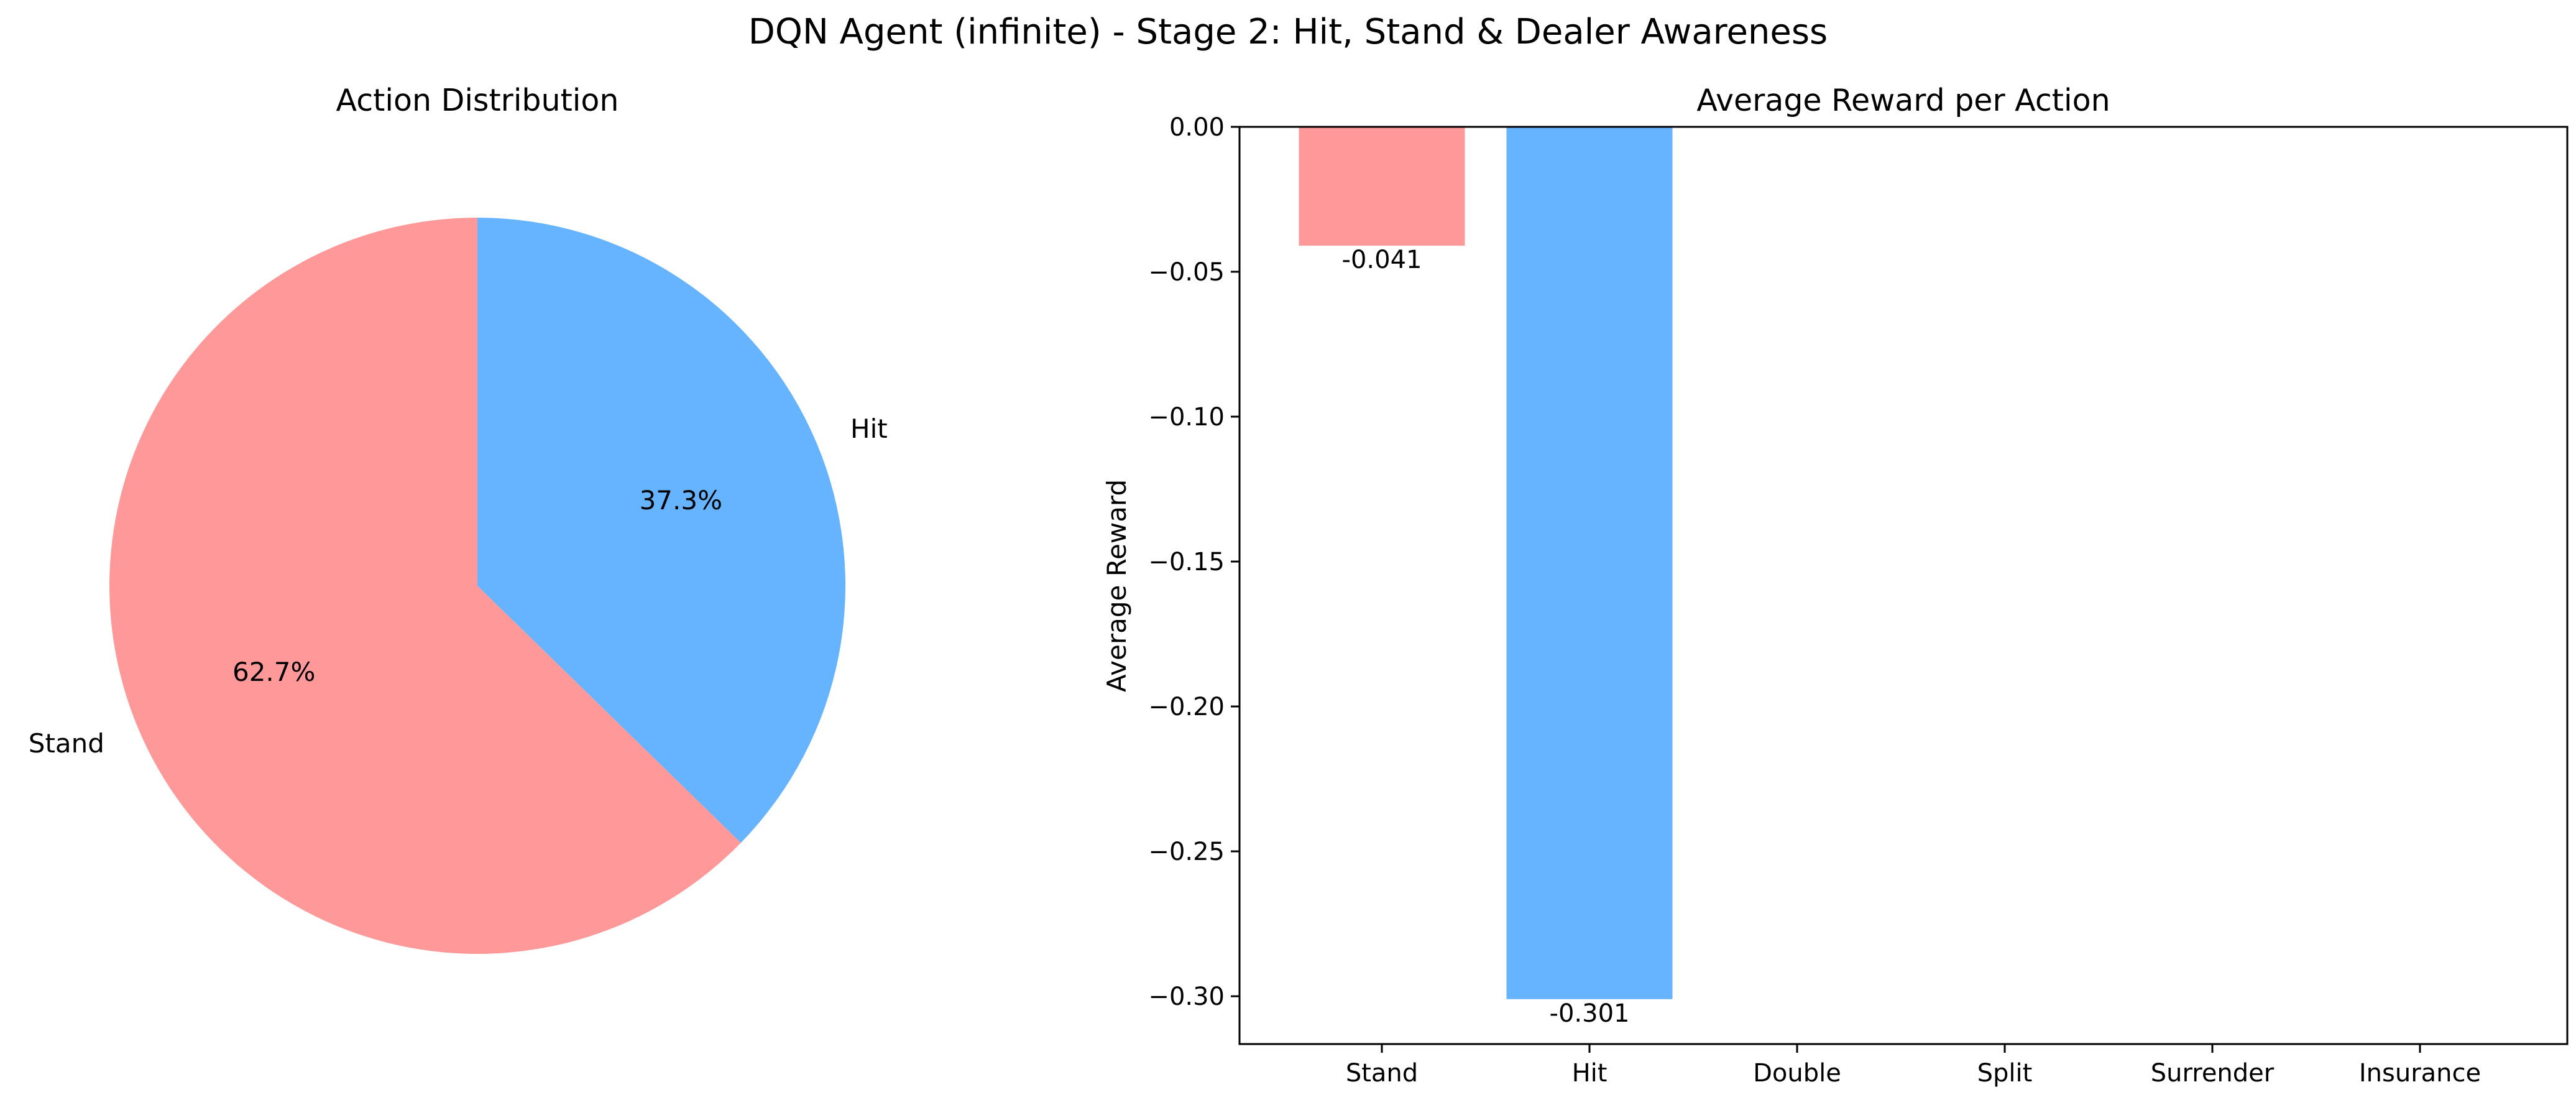 Image resolution: width=2576 pixels, height=1105 pixels. I want to click on y-tick-label: −0.20, so click(1186, 707).